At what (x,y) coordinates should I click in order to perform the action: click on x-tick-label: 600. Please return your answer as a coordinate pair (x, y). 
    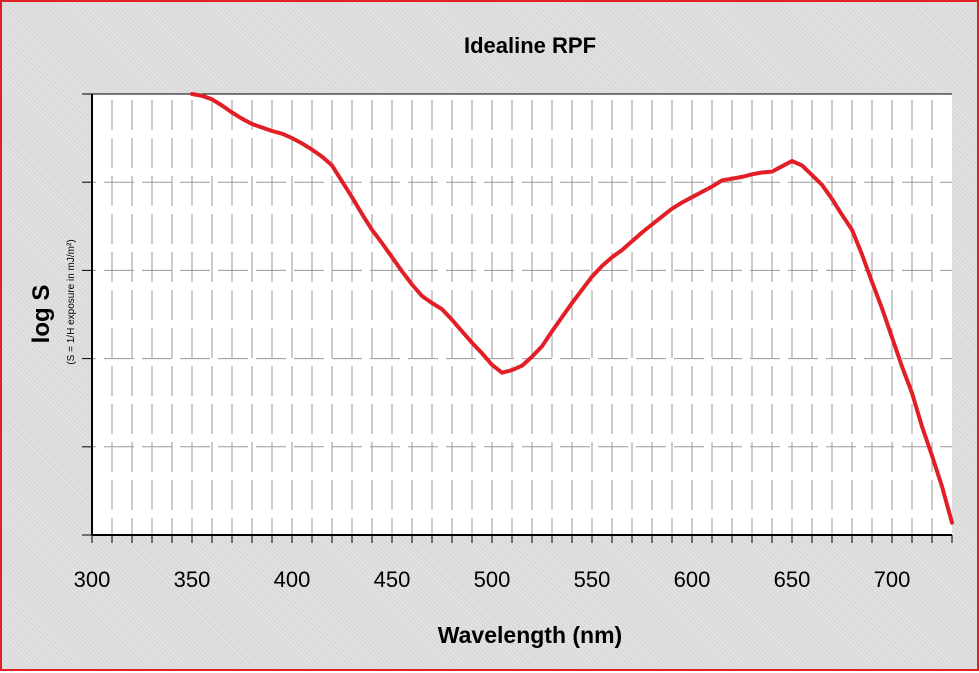
    Looking at the image, I should click on (692, 579).